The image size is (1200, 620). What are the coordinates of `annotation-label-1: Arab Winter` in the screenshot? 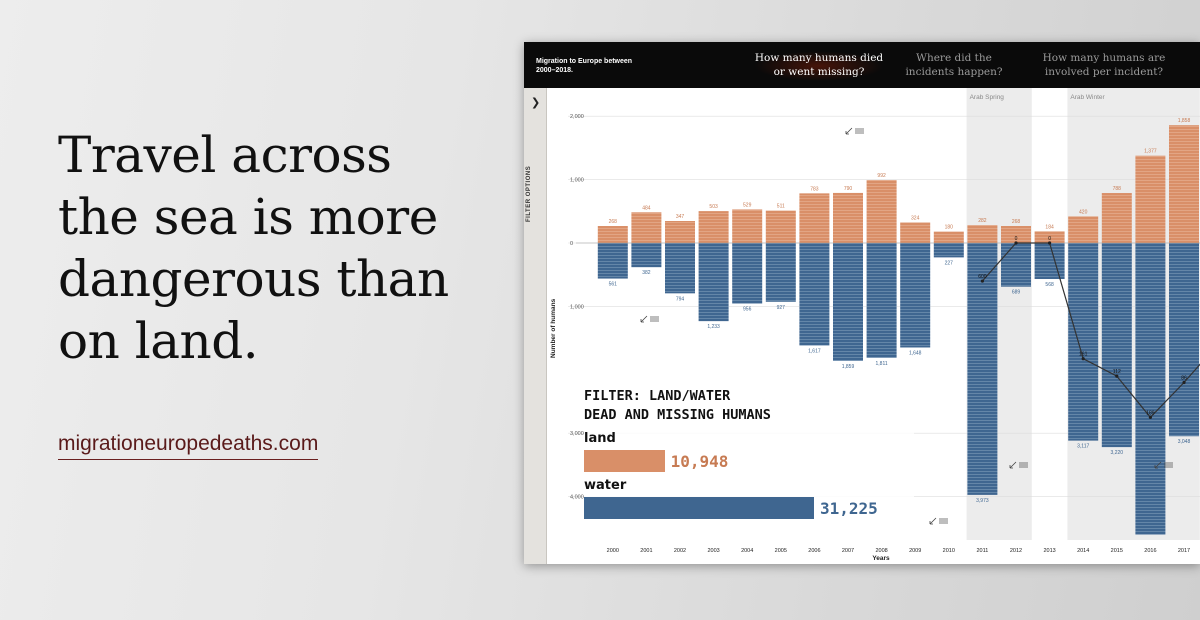 It's located at (1087, 97).